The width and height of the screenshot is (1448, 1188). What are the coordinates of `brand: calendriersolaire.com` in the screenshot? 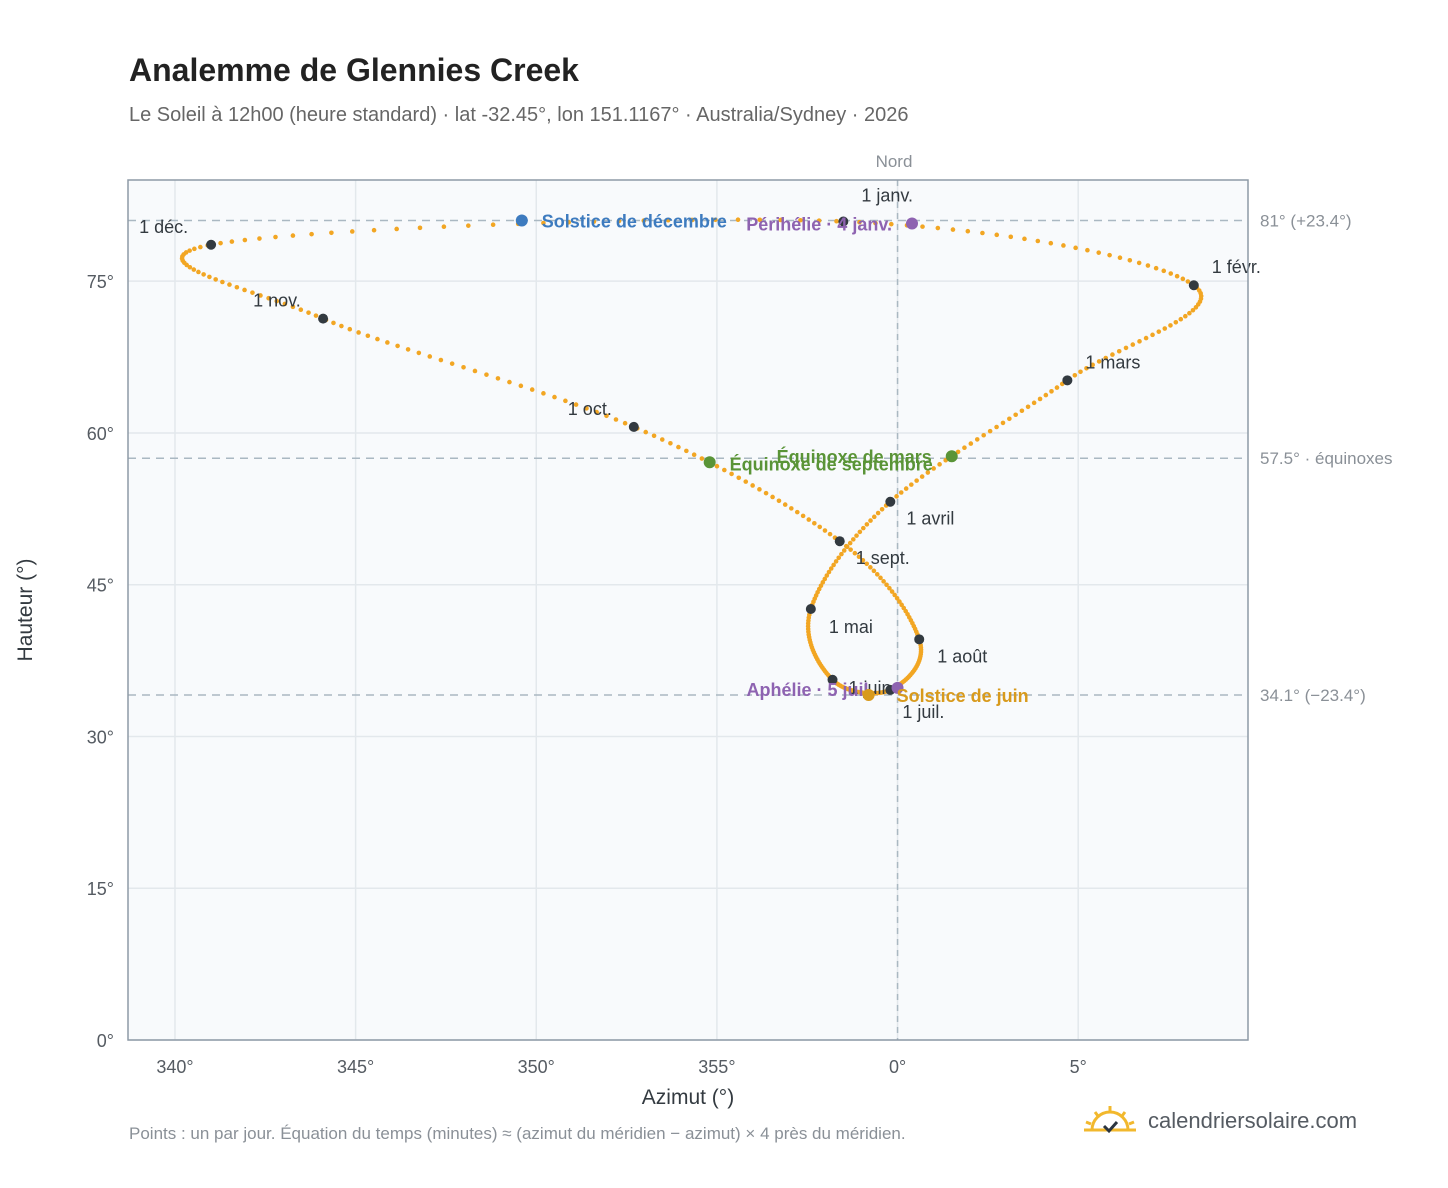 It's located at (1220, 1121).